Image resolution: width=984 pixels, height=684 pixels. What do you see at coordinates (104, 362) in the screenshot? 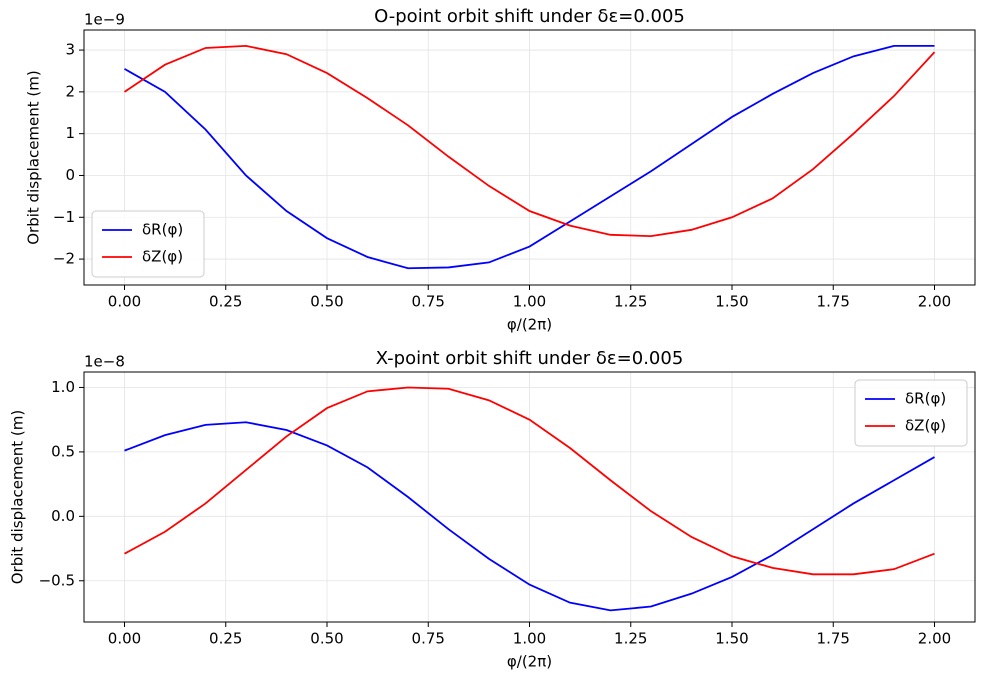
I see `offset-text: 1e−8` at bounding box center [104, 362].